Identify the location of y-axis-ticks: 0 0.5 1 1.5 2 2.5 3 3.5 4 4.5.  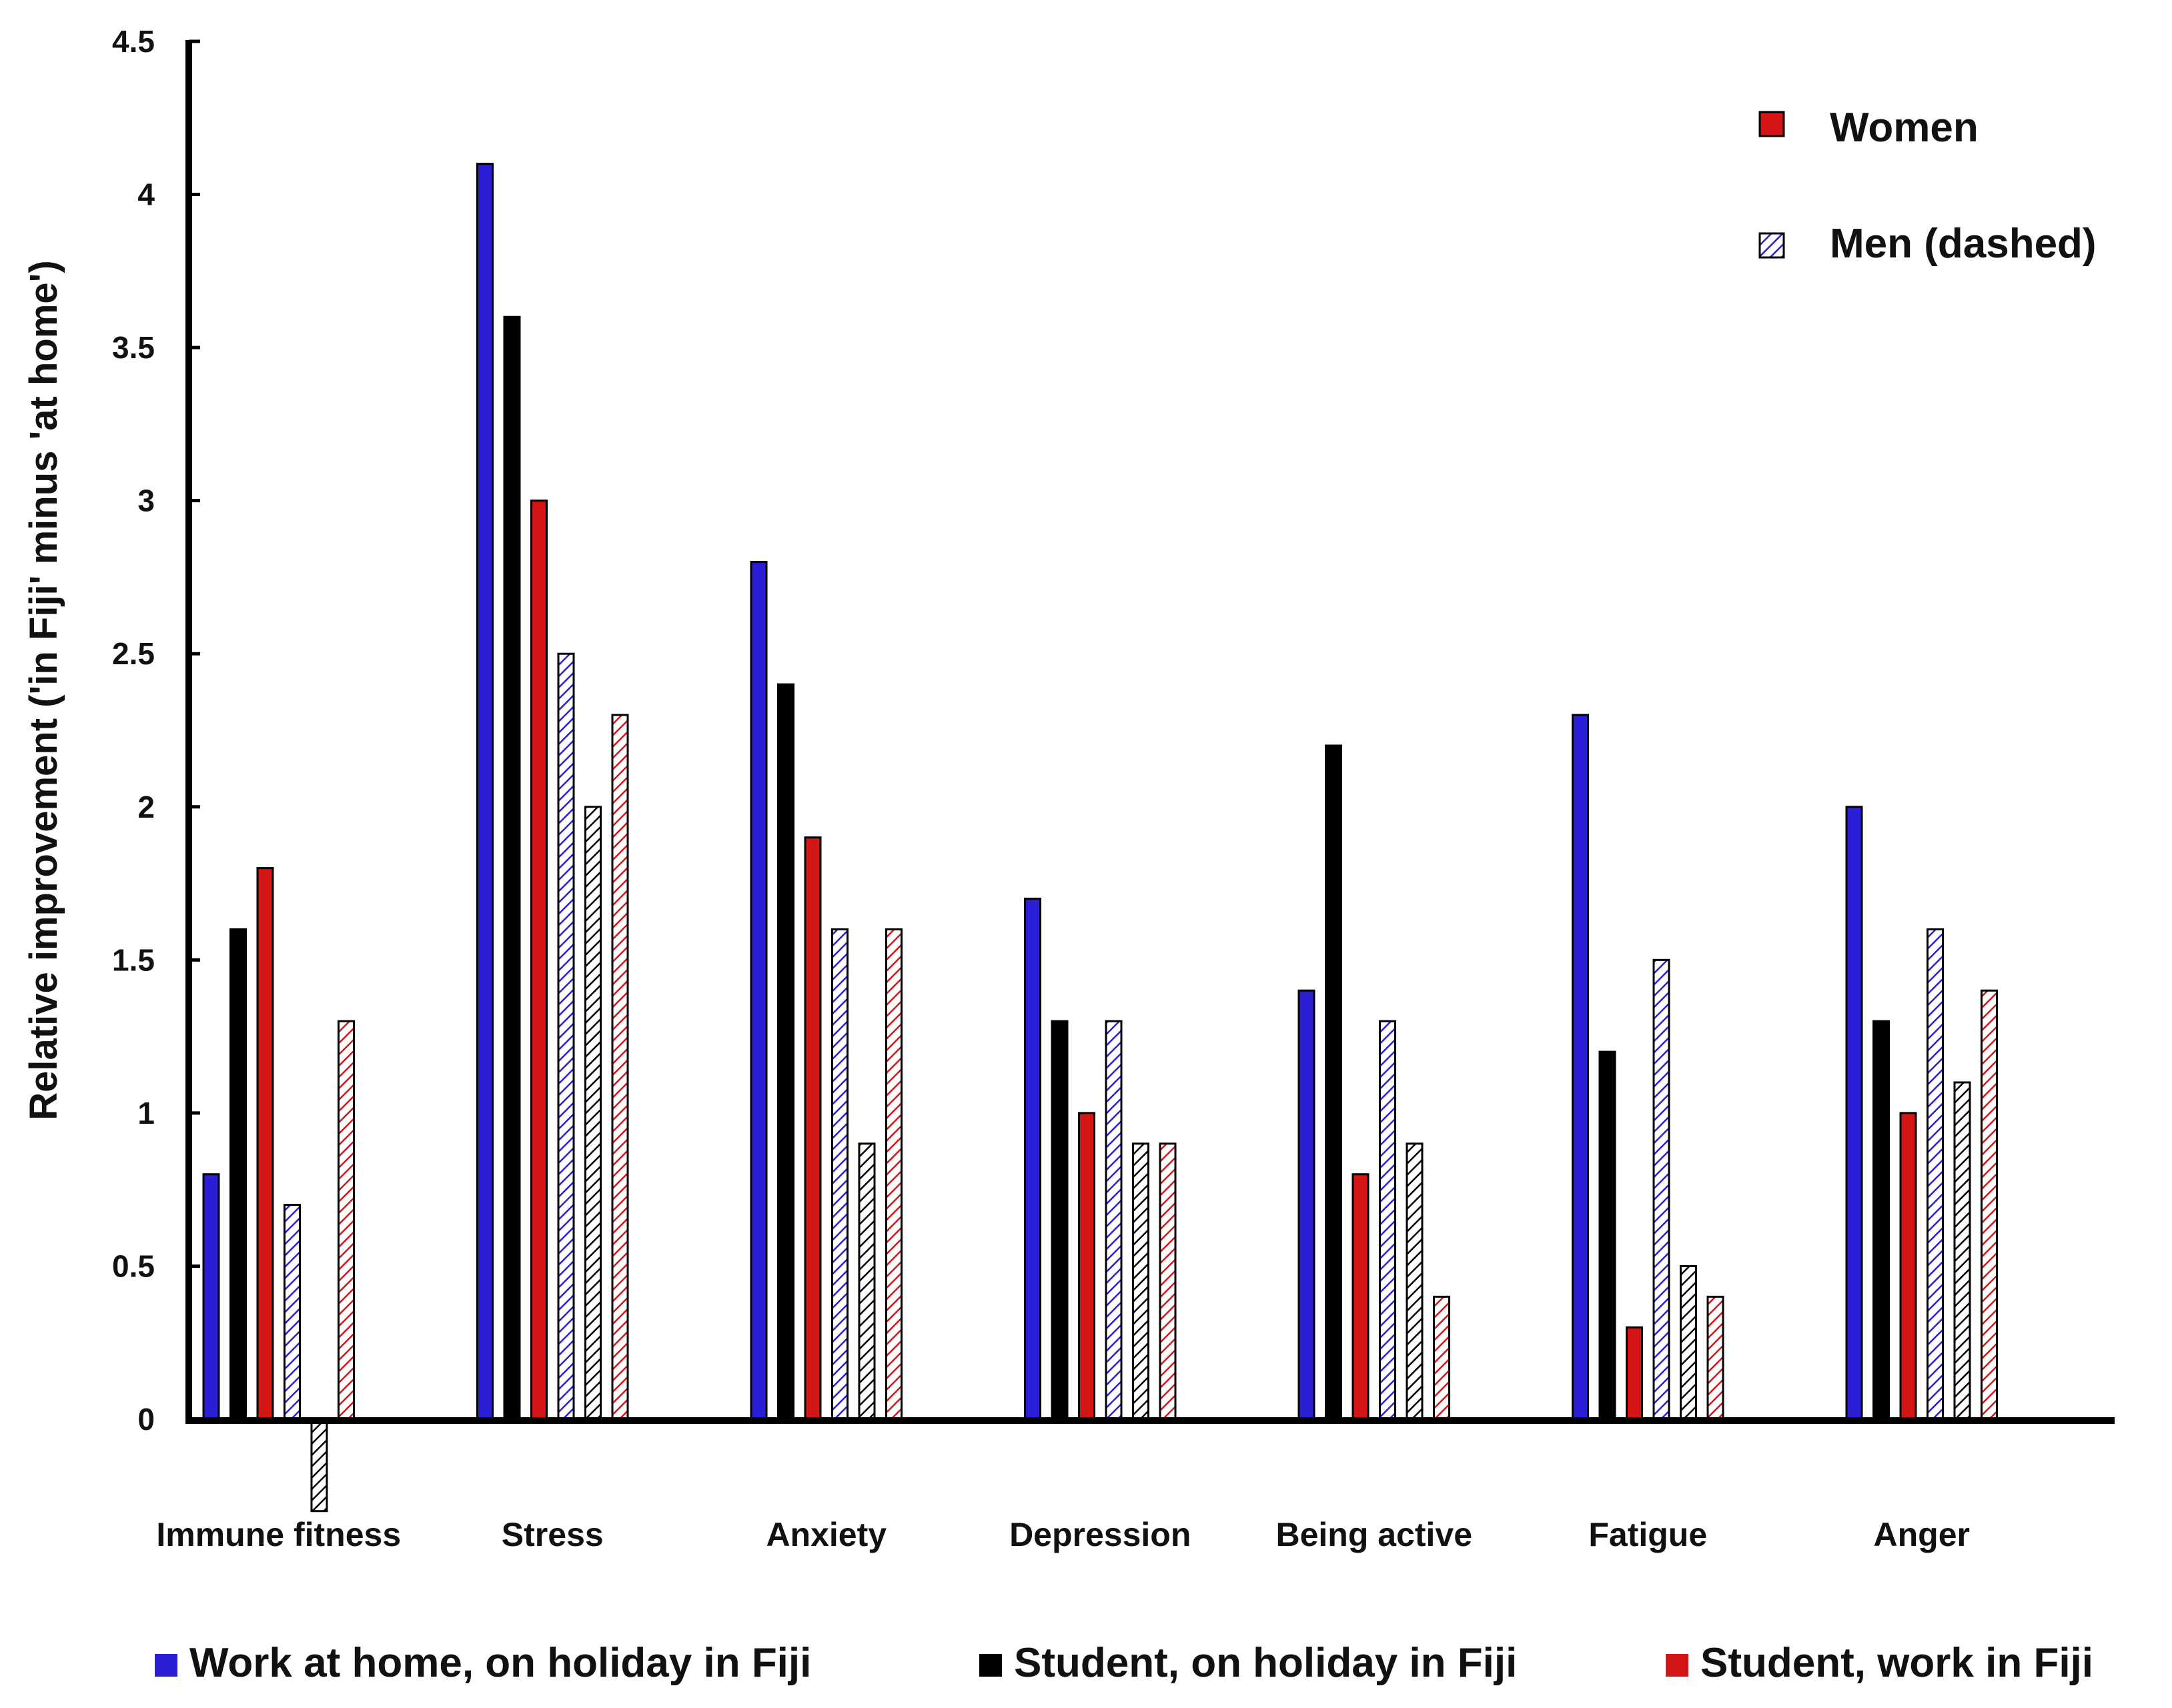
(156, 730).